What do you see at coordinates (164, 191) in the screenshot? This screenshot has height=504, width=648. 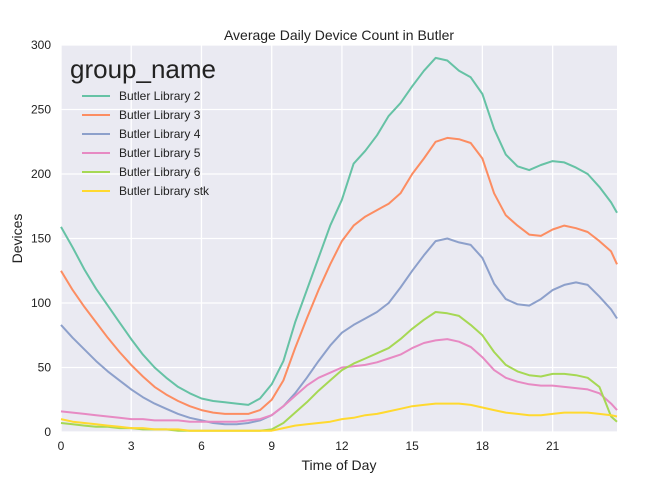 I see `legend-label: Butler Library stk` at bounding box center [164, 191].